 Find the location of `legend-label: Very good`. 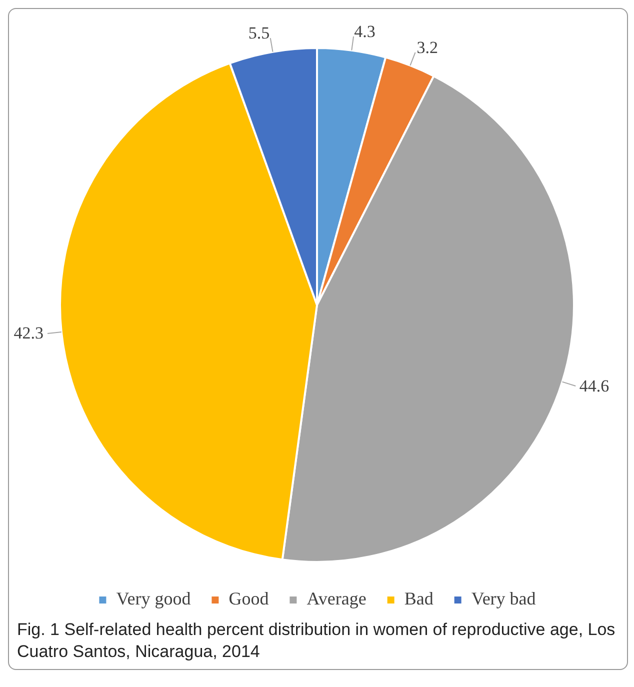

legend-label: Very good is located at coordinates (153, 598).